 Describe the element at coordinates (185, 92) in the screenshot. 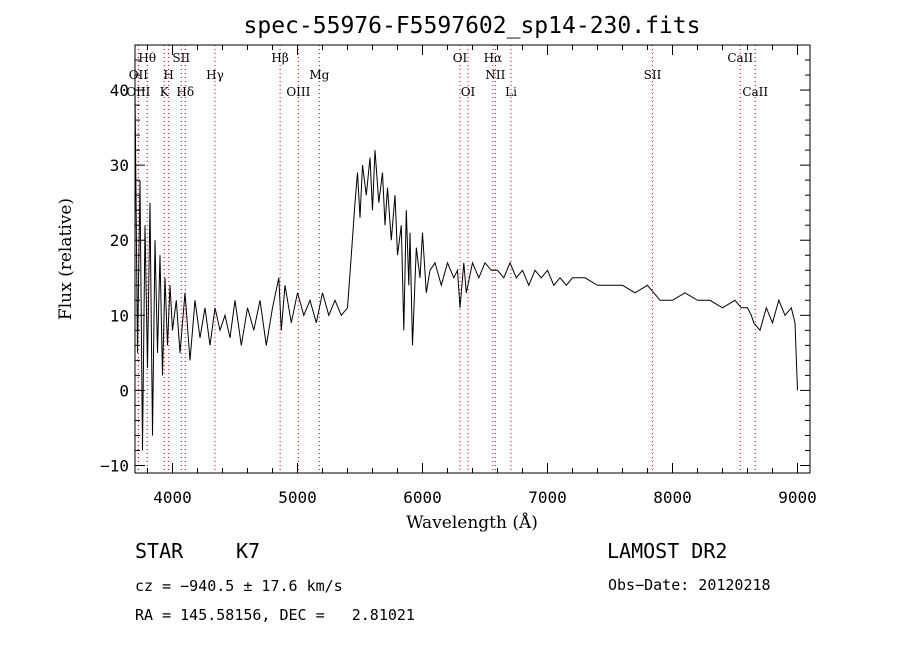

I see `line-label: Hδ` at that location.